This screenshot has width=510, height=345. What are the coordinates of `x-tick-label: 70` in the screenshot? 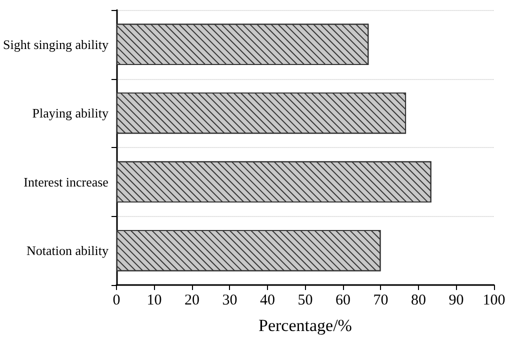 It's located at (380, 300).